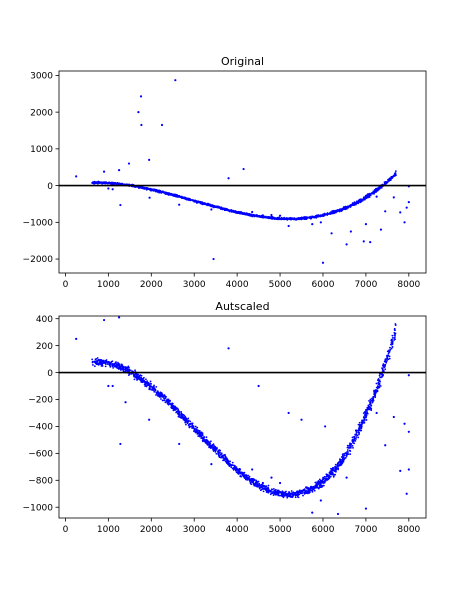 This screenshot has width=474, height=592. Describe the element at coordinates (40, 428) in the screenshot. I see `y-tick-label: −400` at that location.